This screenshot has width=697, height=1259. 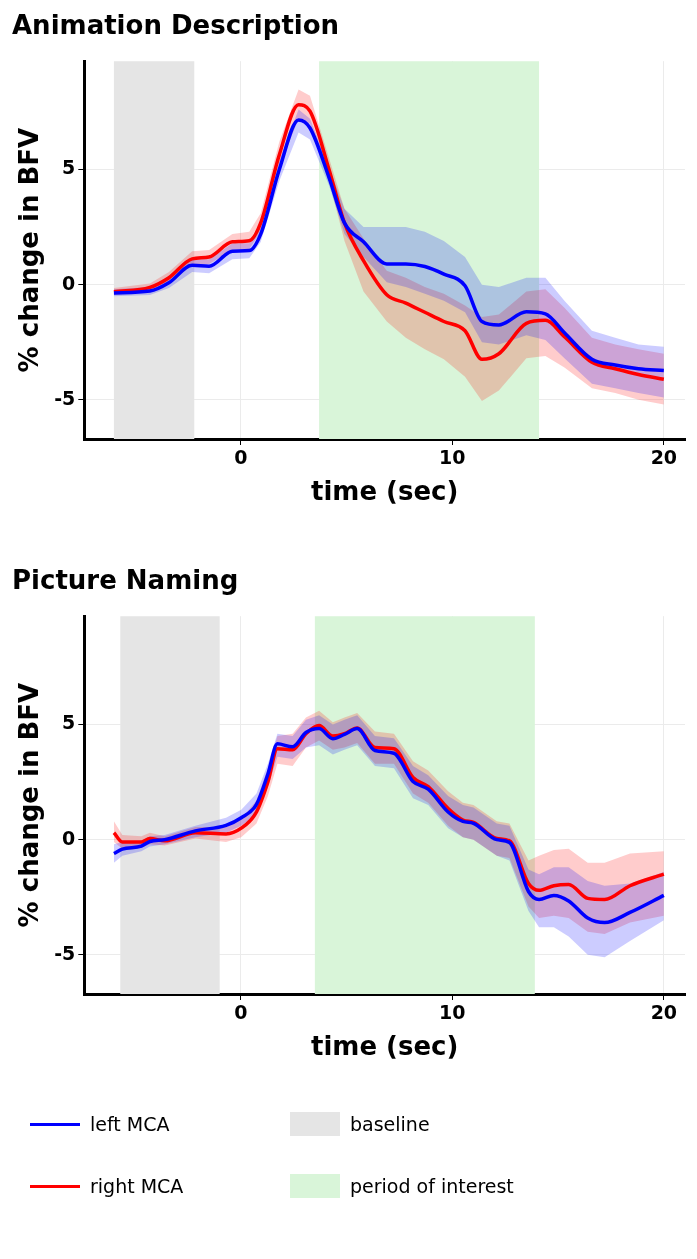 What do you see at coordinates (137, 1186) in the screenshot?
I see `legend-label: right MCA` at bounding box center [137, 1186].